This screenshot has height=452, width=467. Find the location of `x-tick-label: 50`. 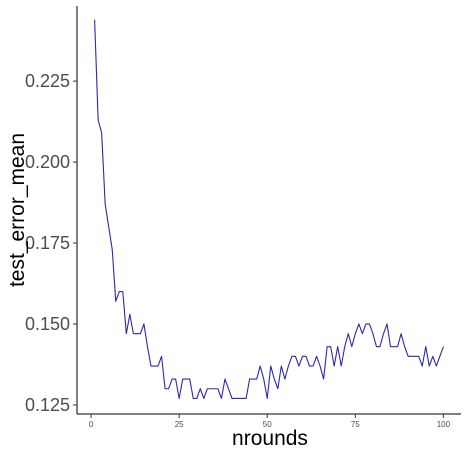

x-tick-label: 50 is located at coordinates (267, 424).